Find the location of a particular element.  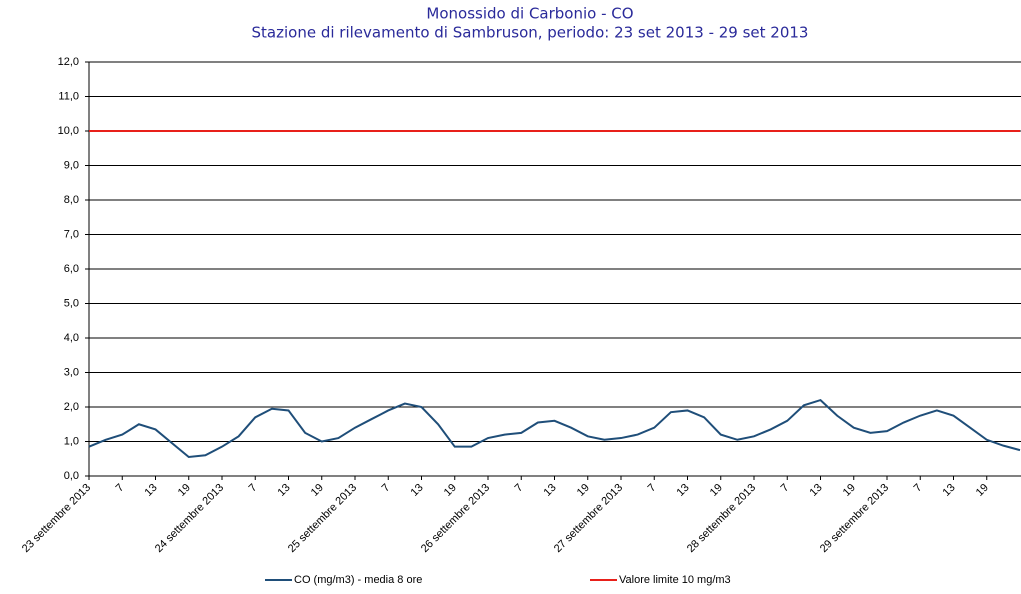

y-tick-label: 6,0 is located at coordinates (71, 269).